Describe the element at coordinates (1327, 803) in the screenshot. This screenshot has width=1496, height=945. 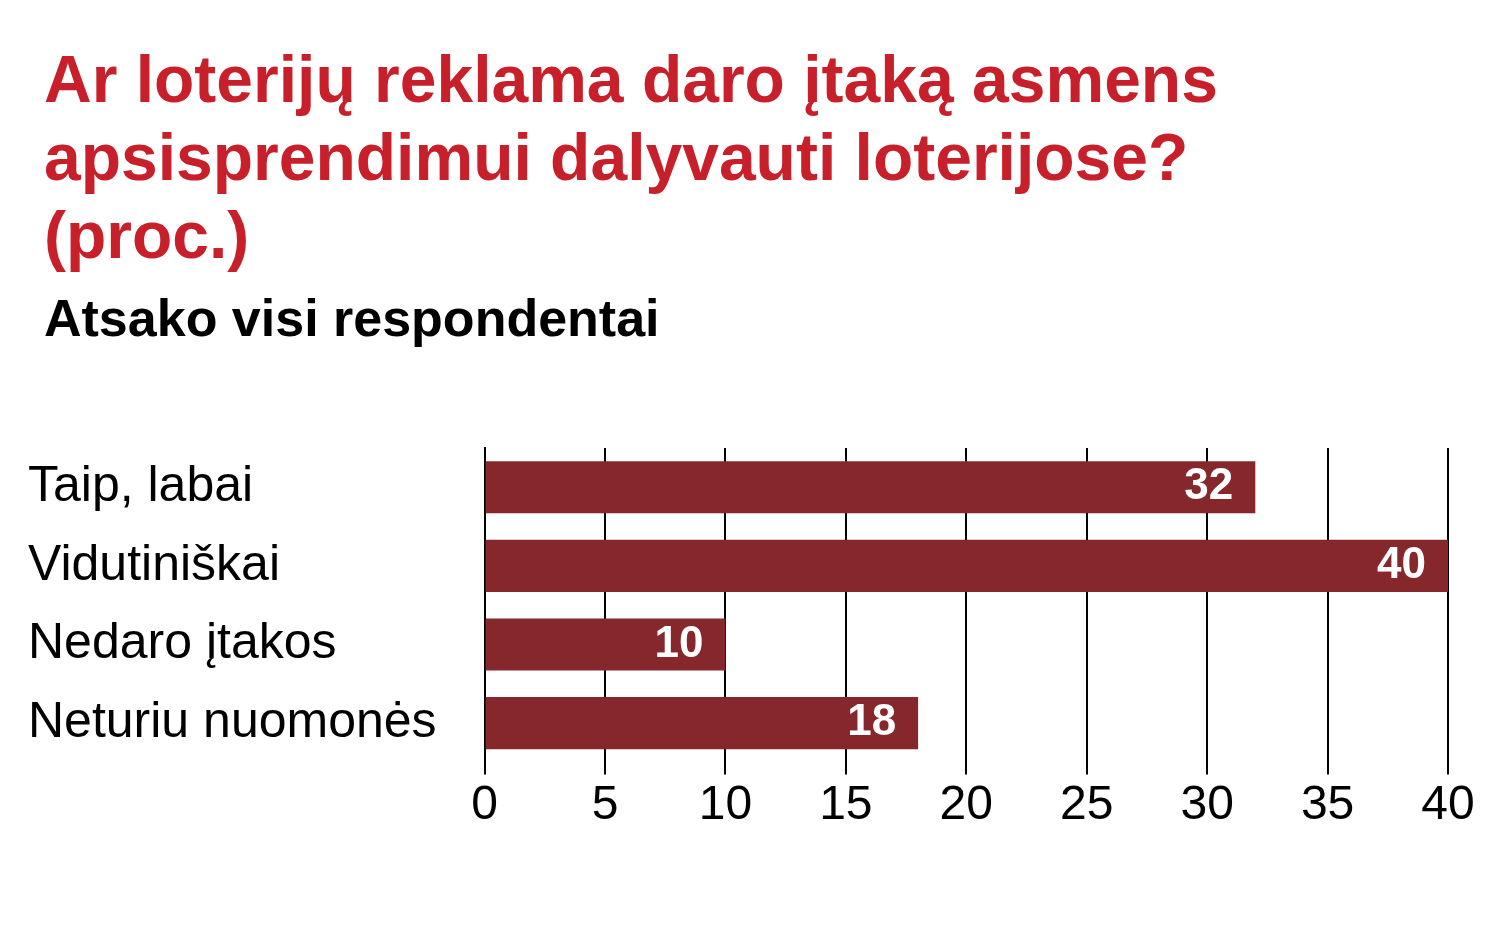
I see `x-tick-label: 35` at that location.